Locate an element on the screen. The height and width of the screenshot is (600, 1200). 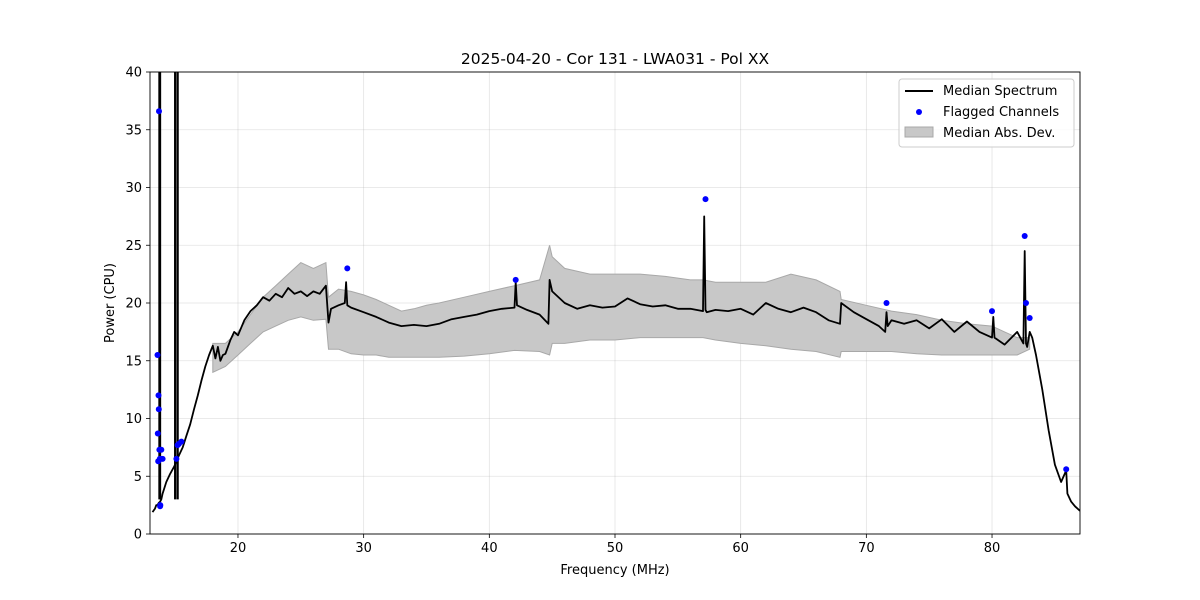
y-tick-label: 0 is located at coordinates (138, 535).